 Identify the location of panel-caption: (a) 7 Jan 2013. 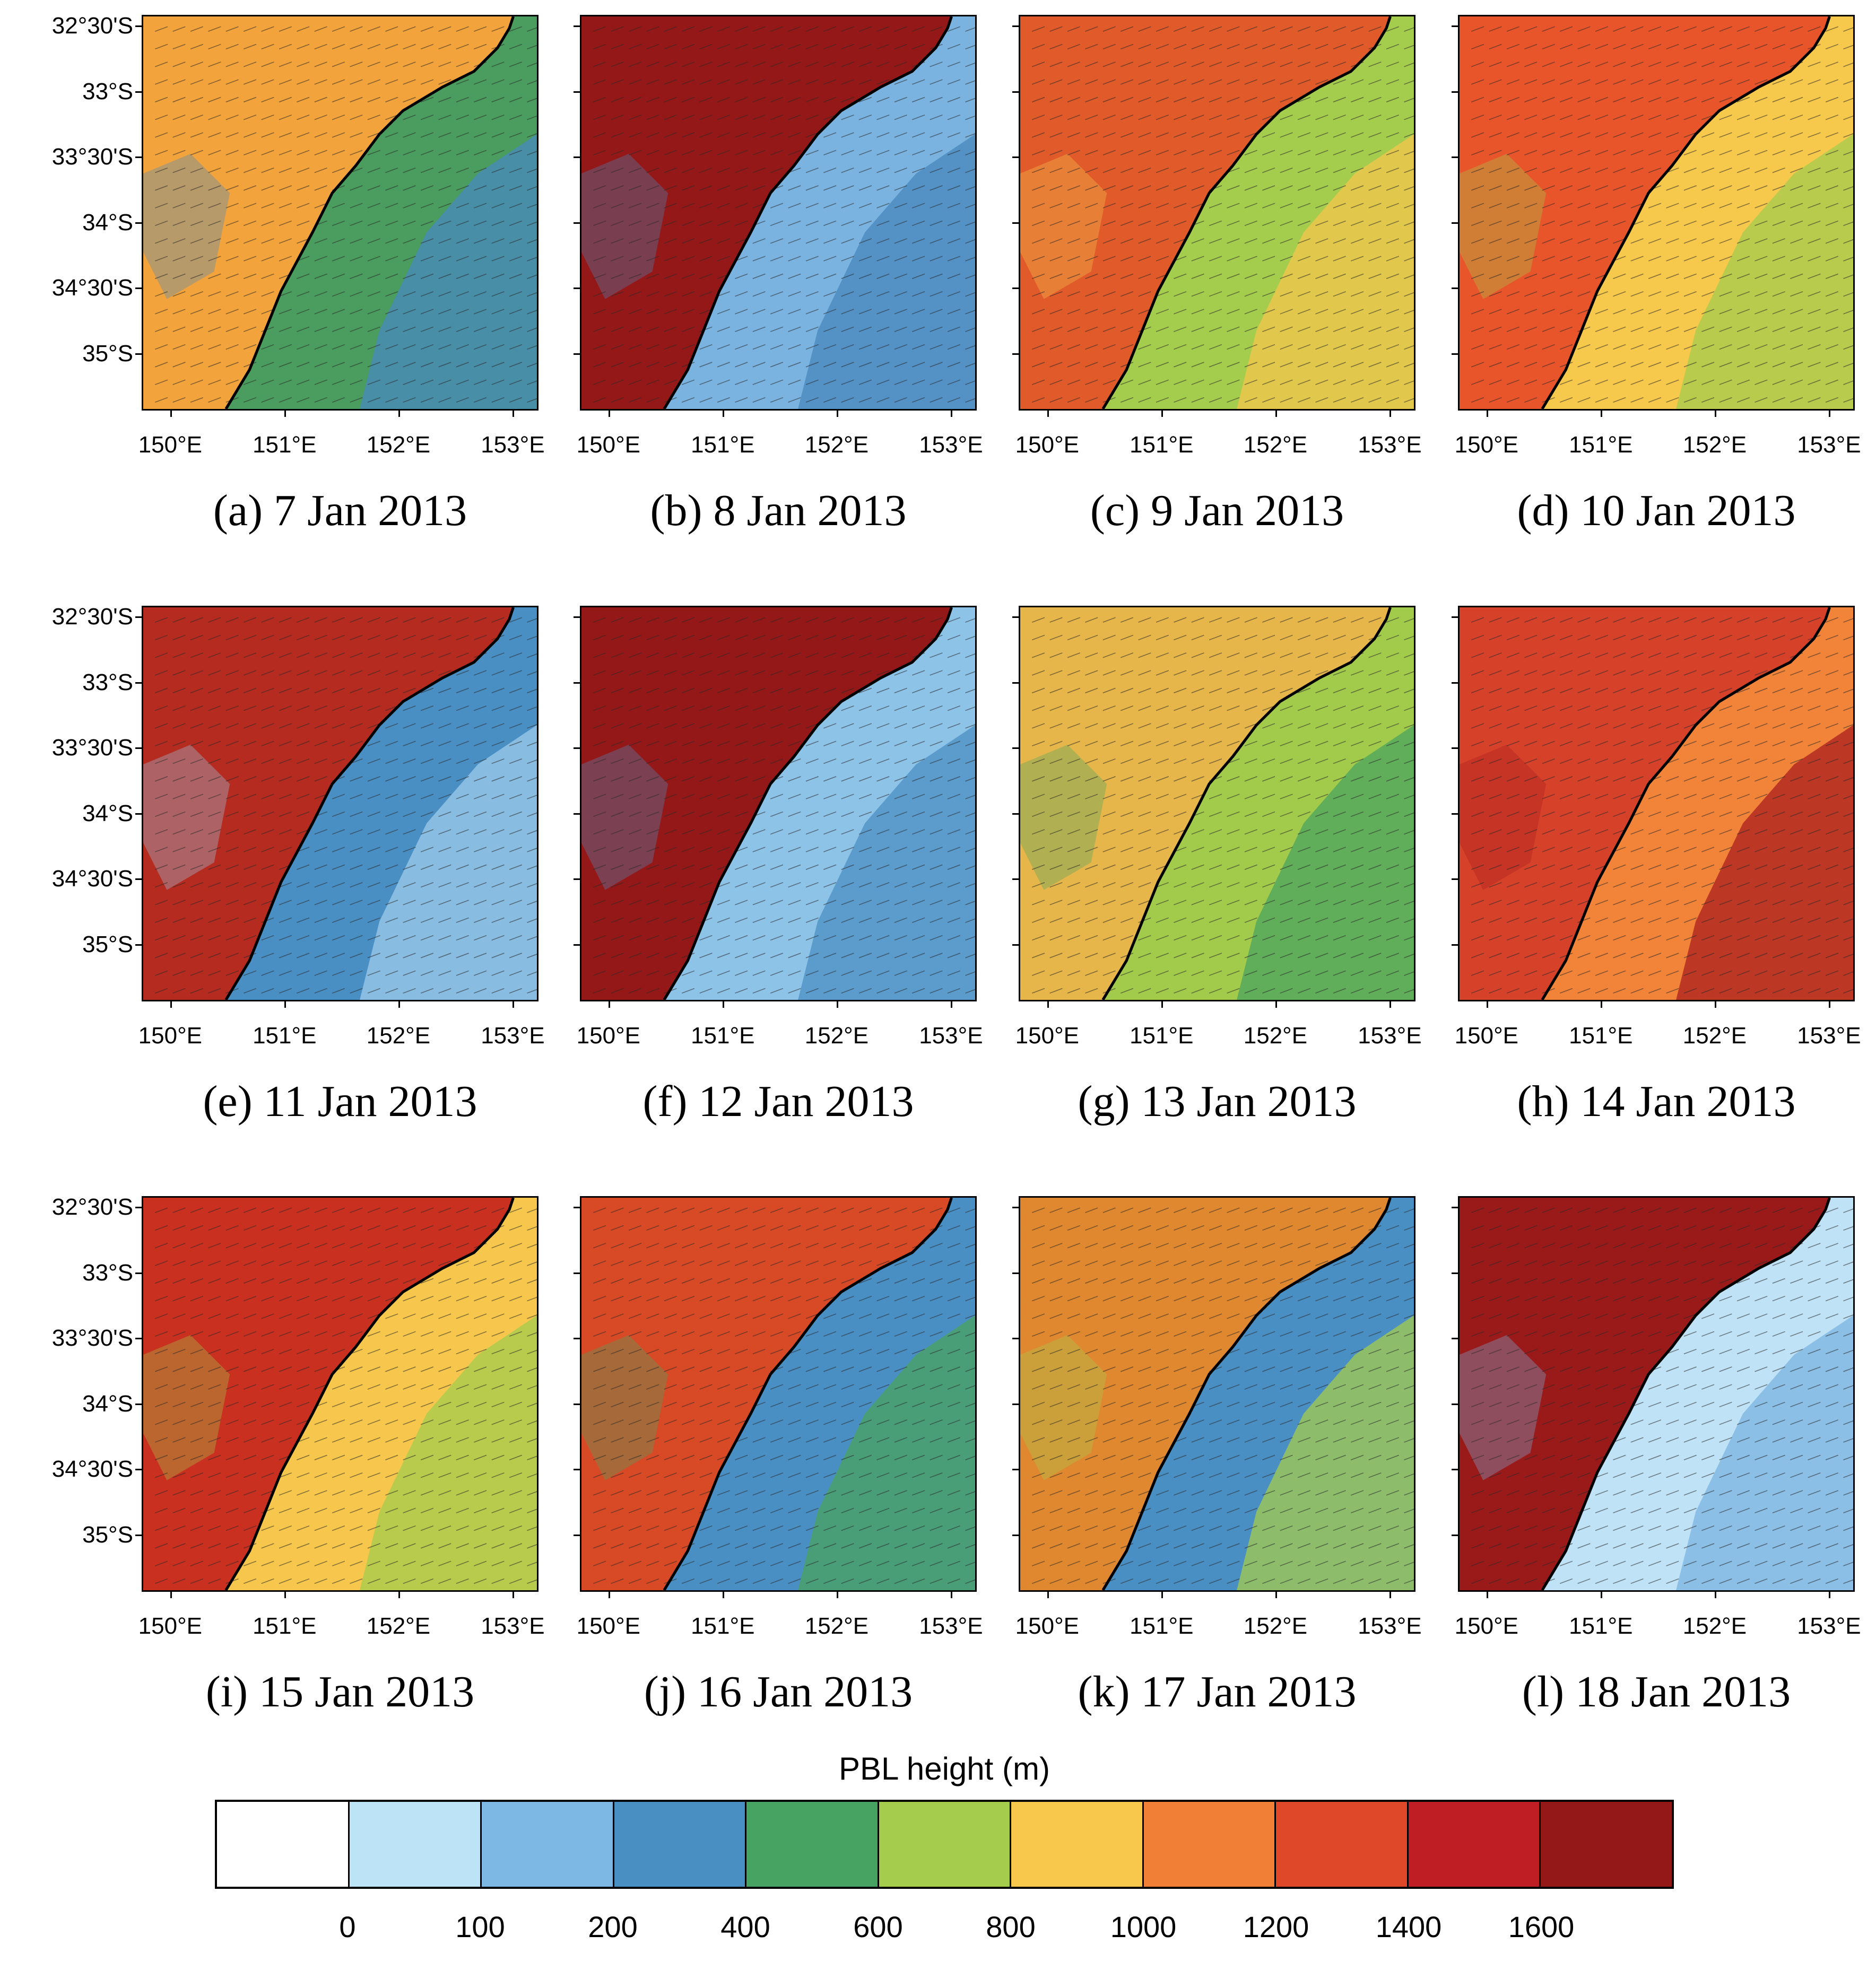
(340, 510).